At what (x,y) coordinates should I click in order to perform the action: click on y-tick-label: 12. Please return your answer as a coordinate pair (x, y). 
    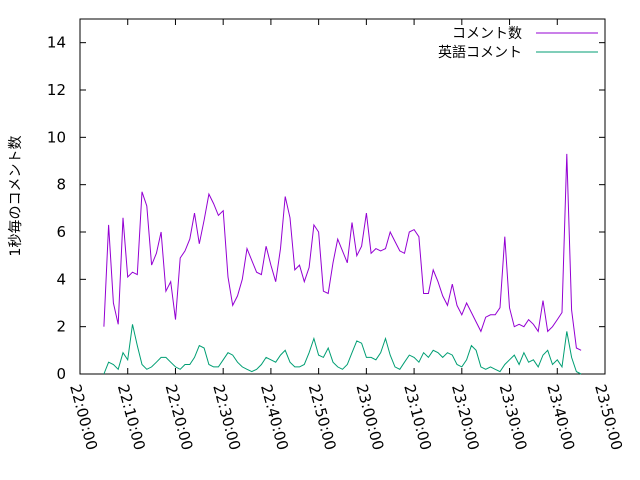
    Looking at the image, I should click on (56, 90).